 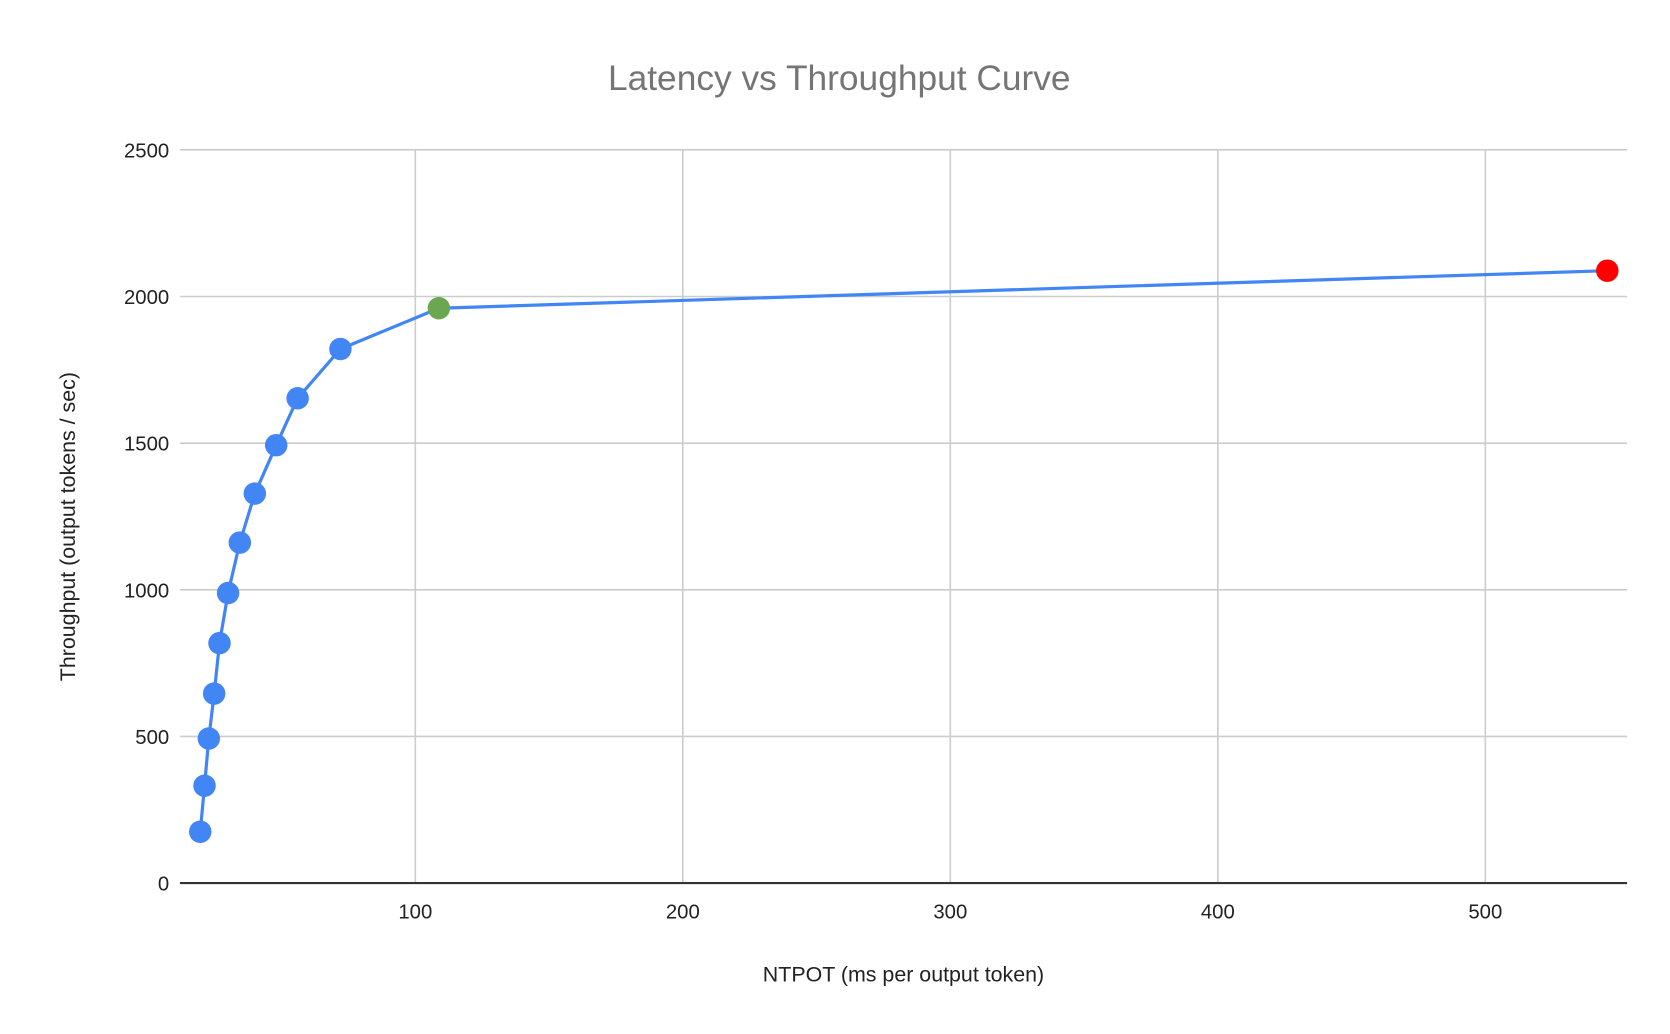 What do you see at coordinates (146, 445) in the screenshot?
I see `y-tick-label: 1500` at bounding box center [146, 445].